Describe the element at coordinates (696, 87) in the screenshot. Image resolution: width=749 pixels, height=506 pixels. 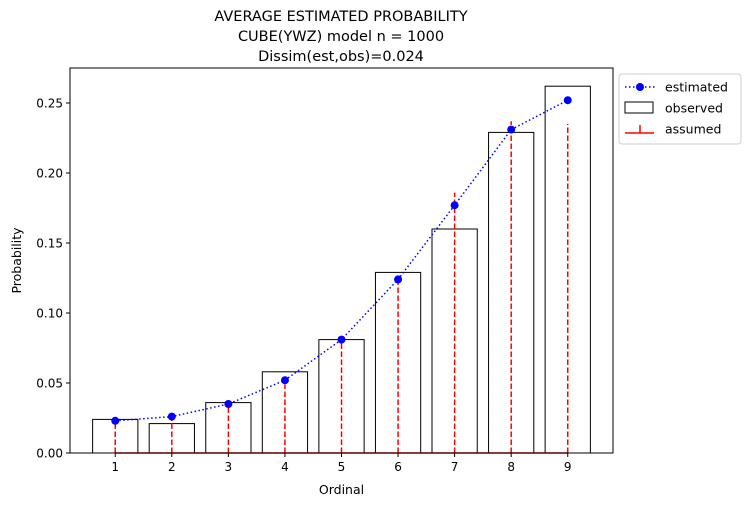
I see `legend-estimated-label: estimated` at that location.